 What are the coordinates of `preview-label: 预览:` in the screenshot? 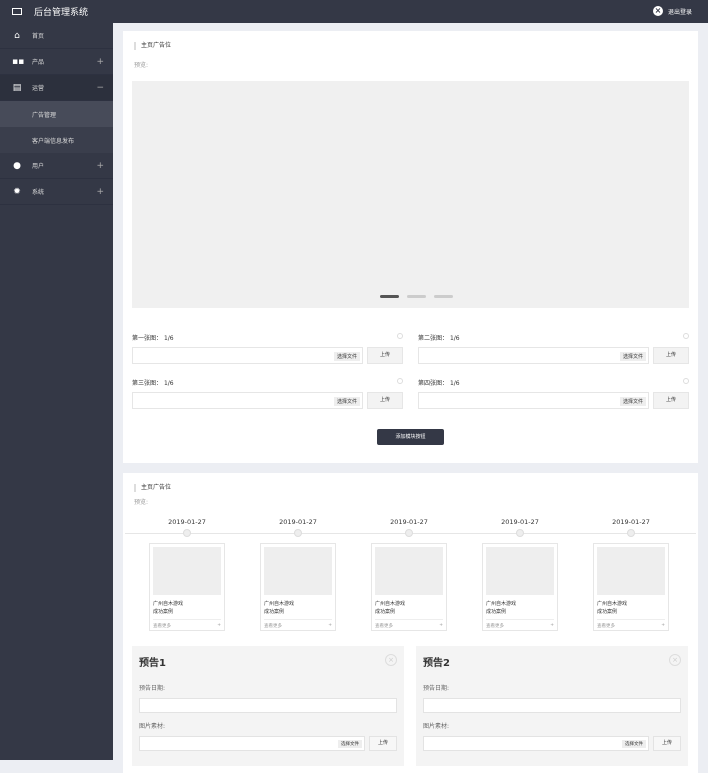 It's located at (141, 65).